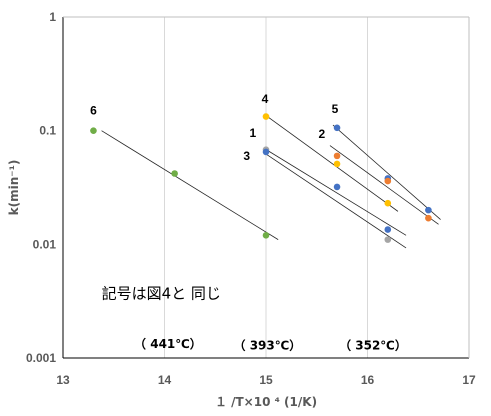  Describe the element at coordinates (47, 131) in the screenshot. I see `y-tick-0.1: 0.1` at that location.